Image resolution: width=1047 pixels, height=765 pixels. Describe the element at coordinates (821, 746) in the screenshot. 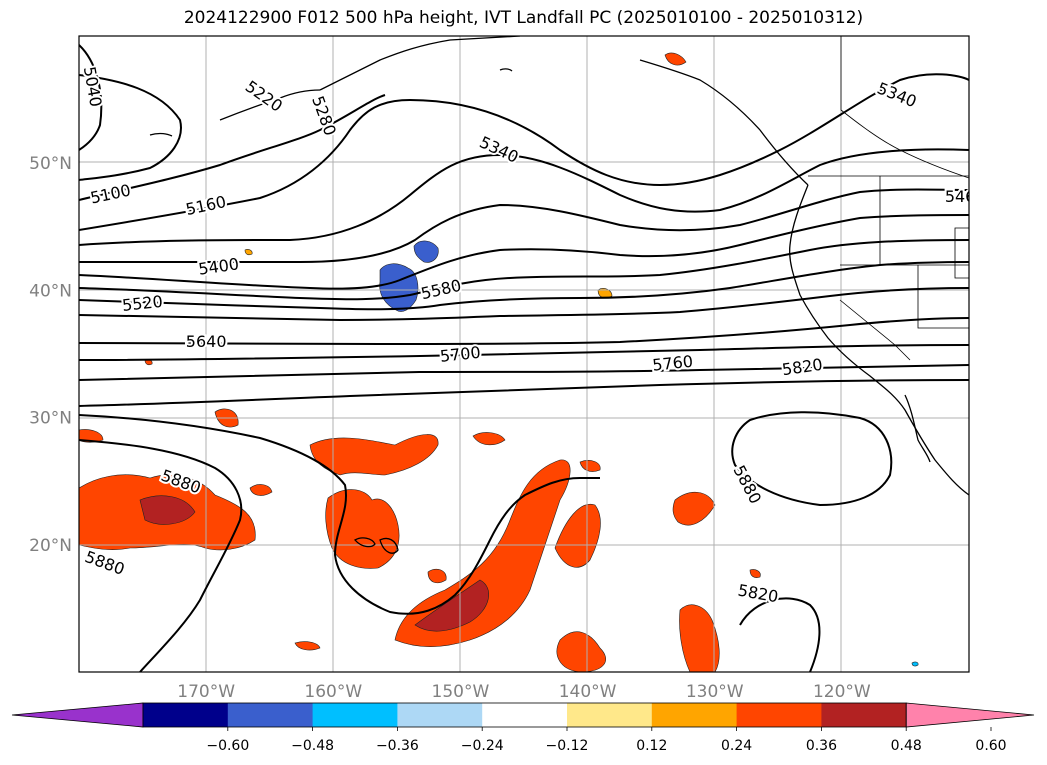

I see `colorbar-tick-label: 0.36` at that location.